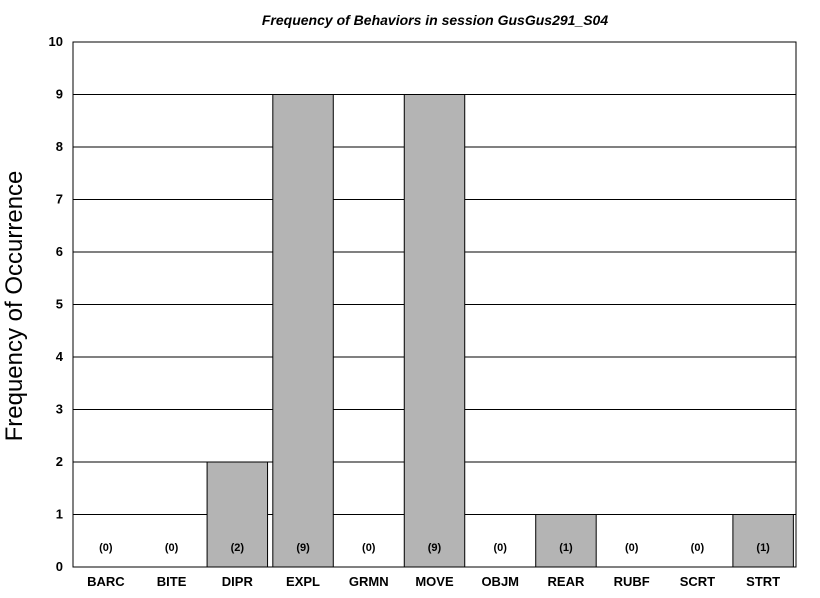 The height and width of the screenshot is (598, 820). I want to click on y-tick-label: 8, so click(59, 146).